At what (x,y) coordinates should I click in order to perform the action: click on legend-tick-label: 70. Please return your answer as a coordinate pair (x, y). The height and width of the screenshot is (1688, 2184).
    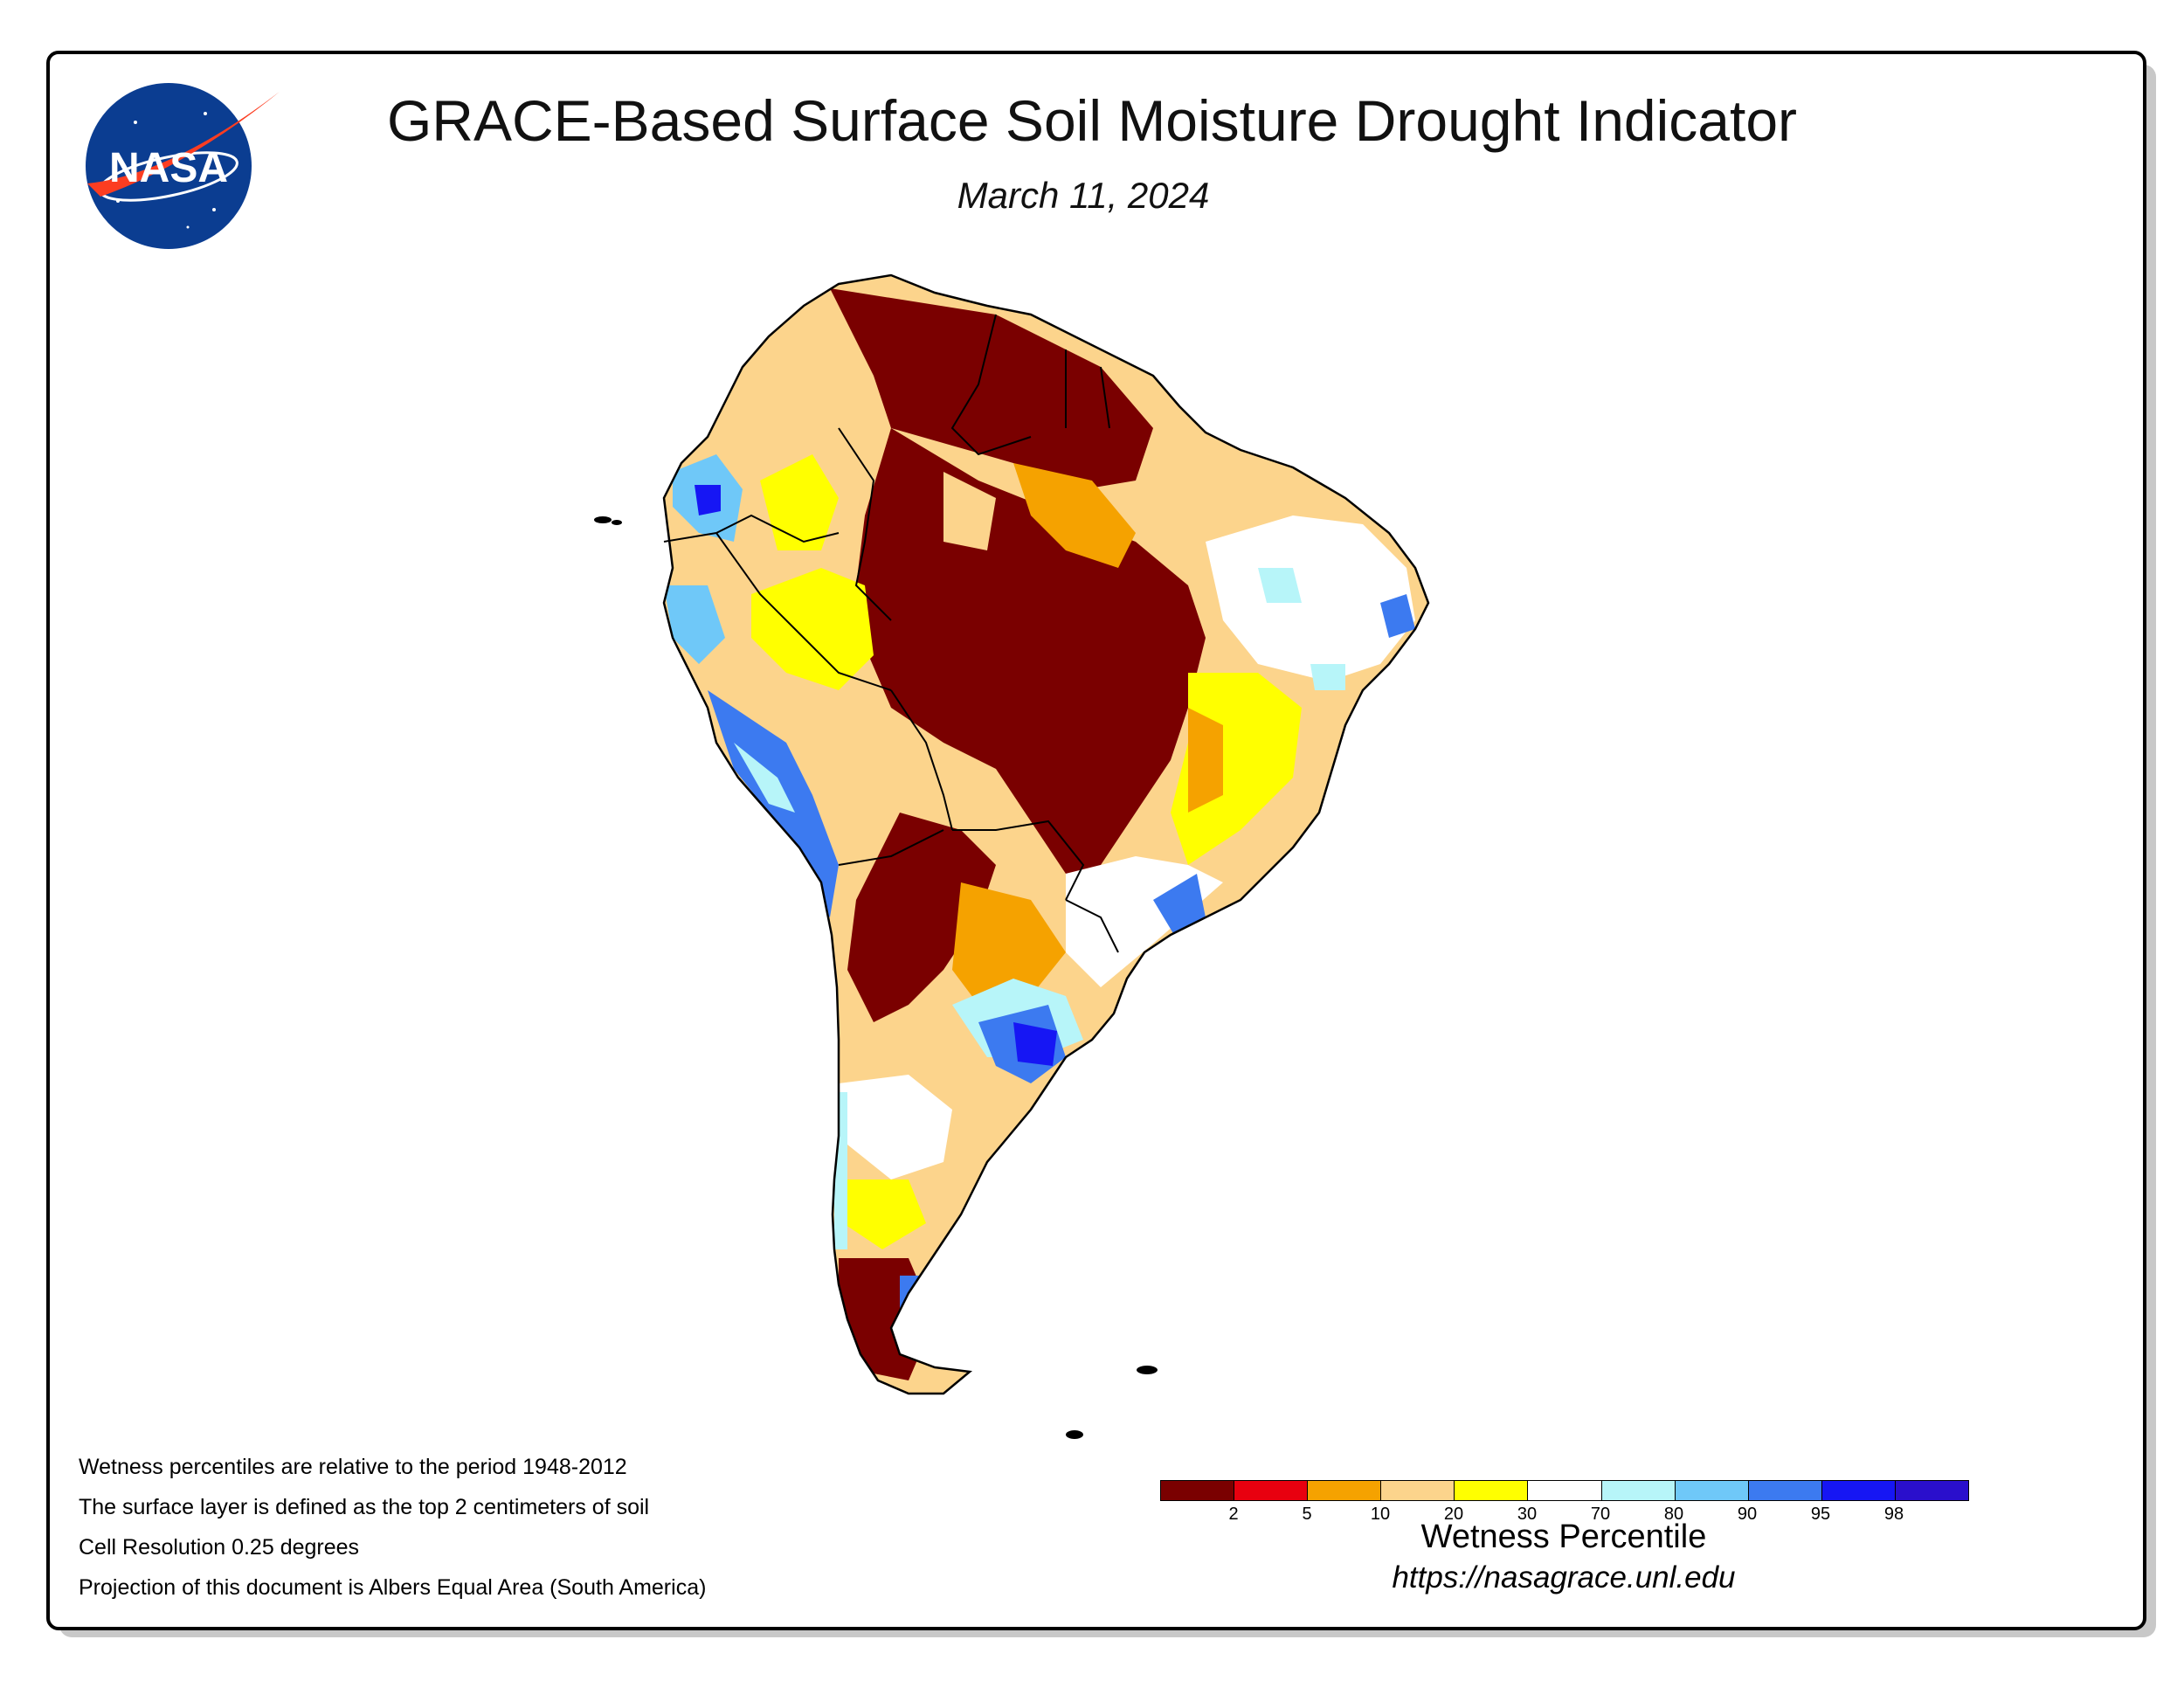
    Looking at the image, I should click on (1600, 1514).